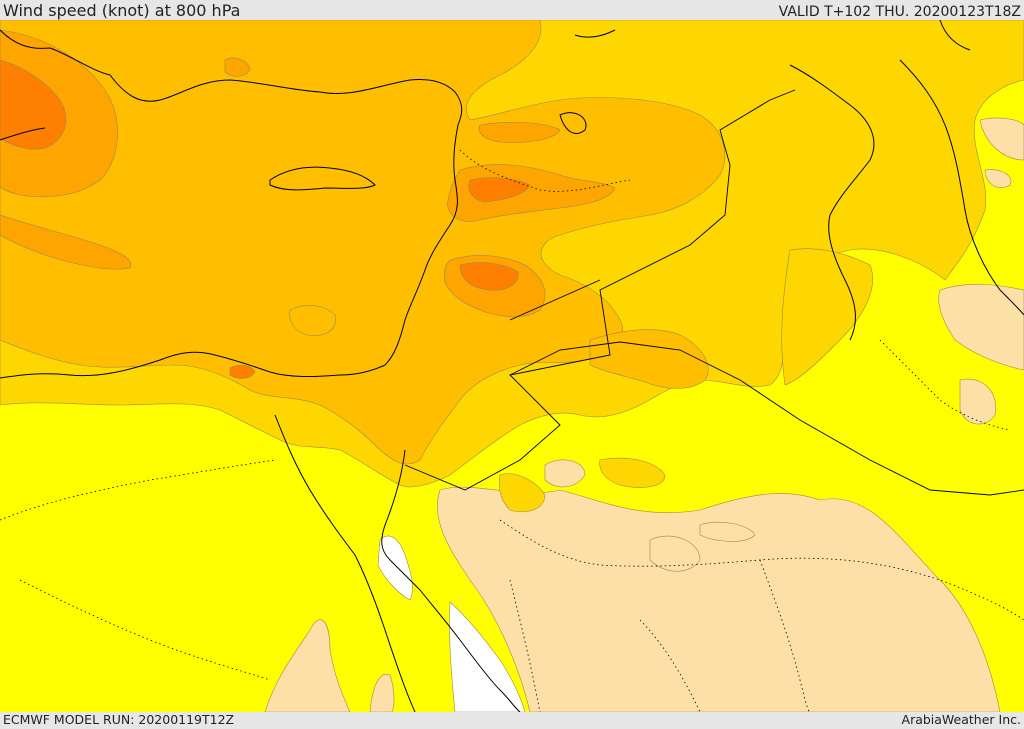 The width and height of the screenshot is (1024, 729). I want to click on brand-label: ArabiaWeather Inc., so click(961, 719).